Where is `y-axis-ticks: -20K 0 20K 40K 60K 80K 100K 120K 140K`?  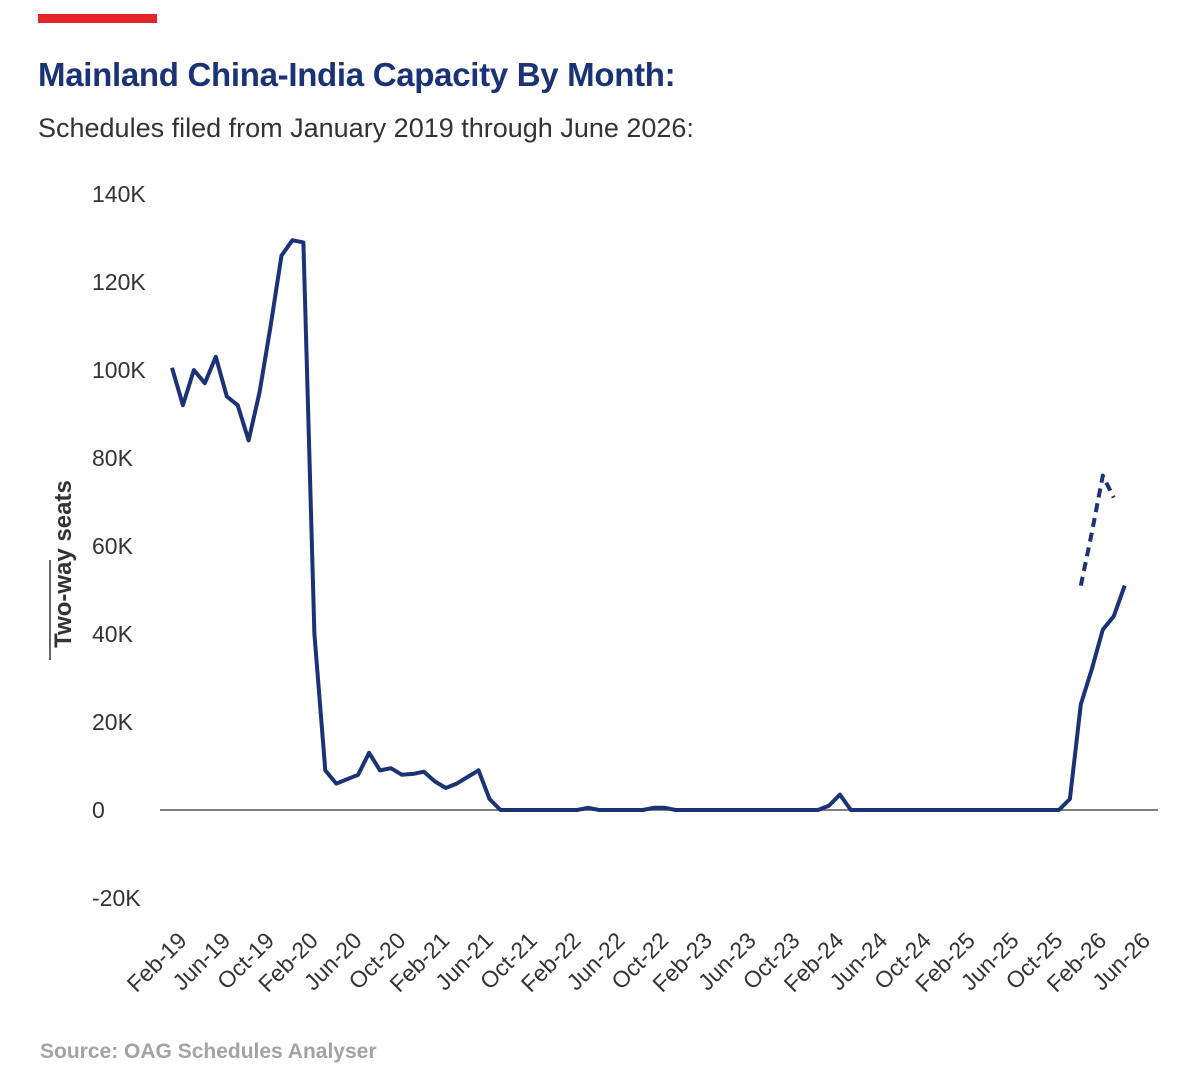
y-axis-ticks: -20K 0 20K 40K 60K 80K 100K 120K 140K is located at coordinates (119, 546).